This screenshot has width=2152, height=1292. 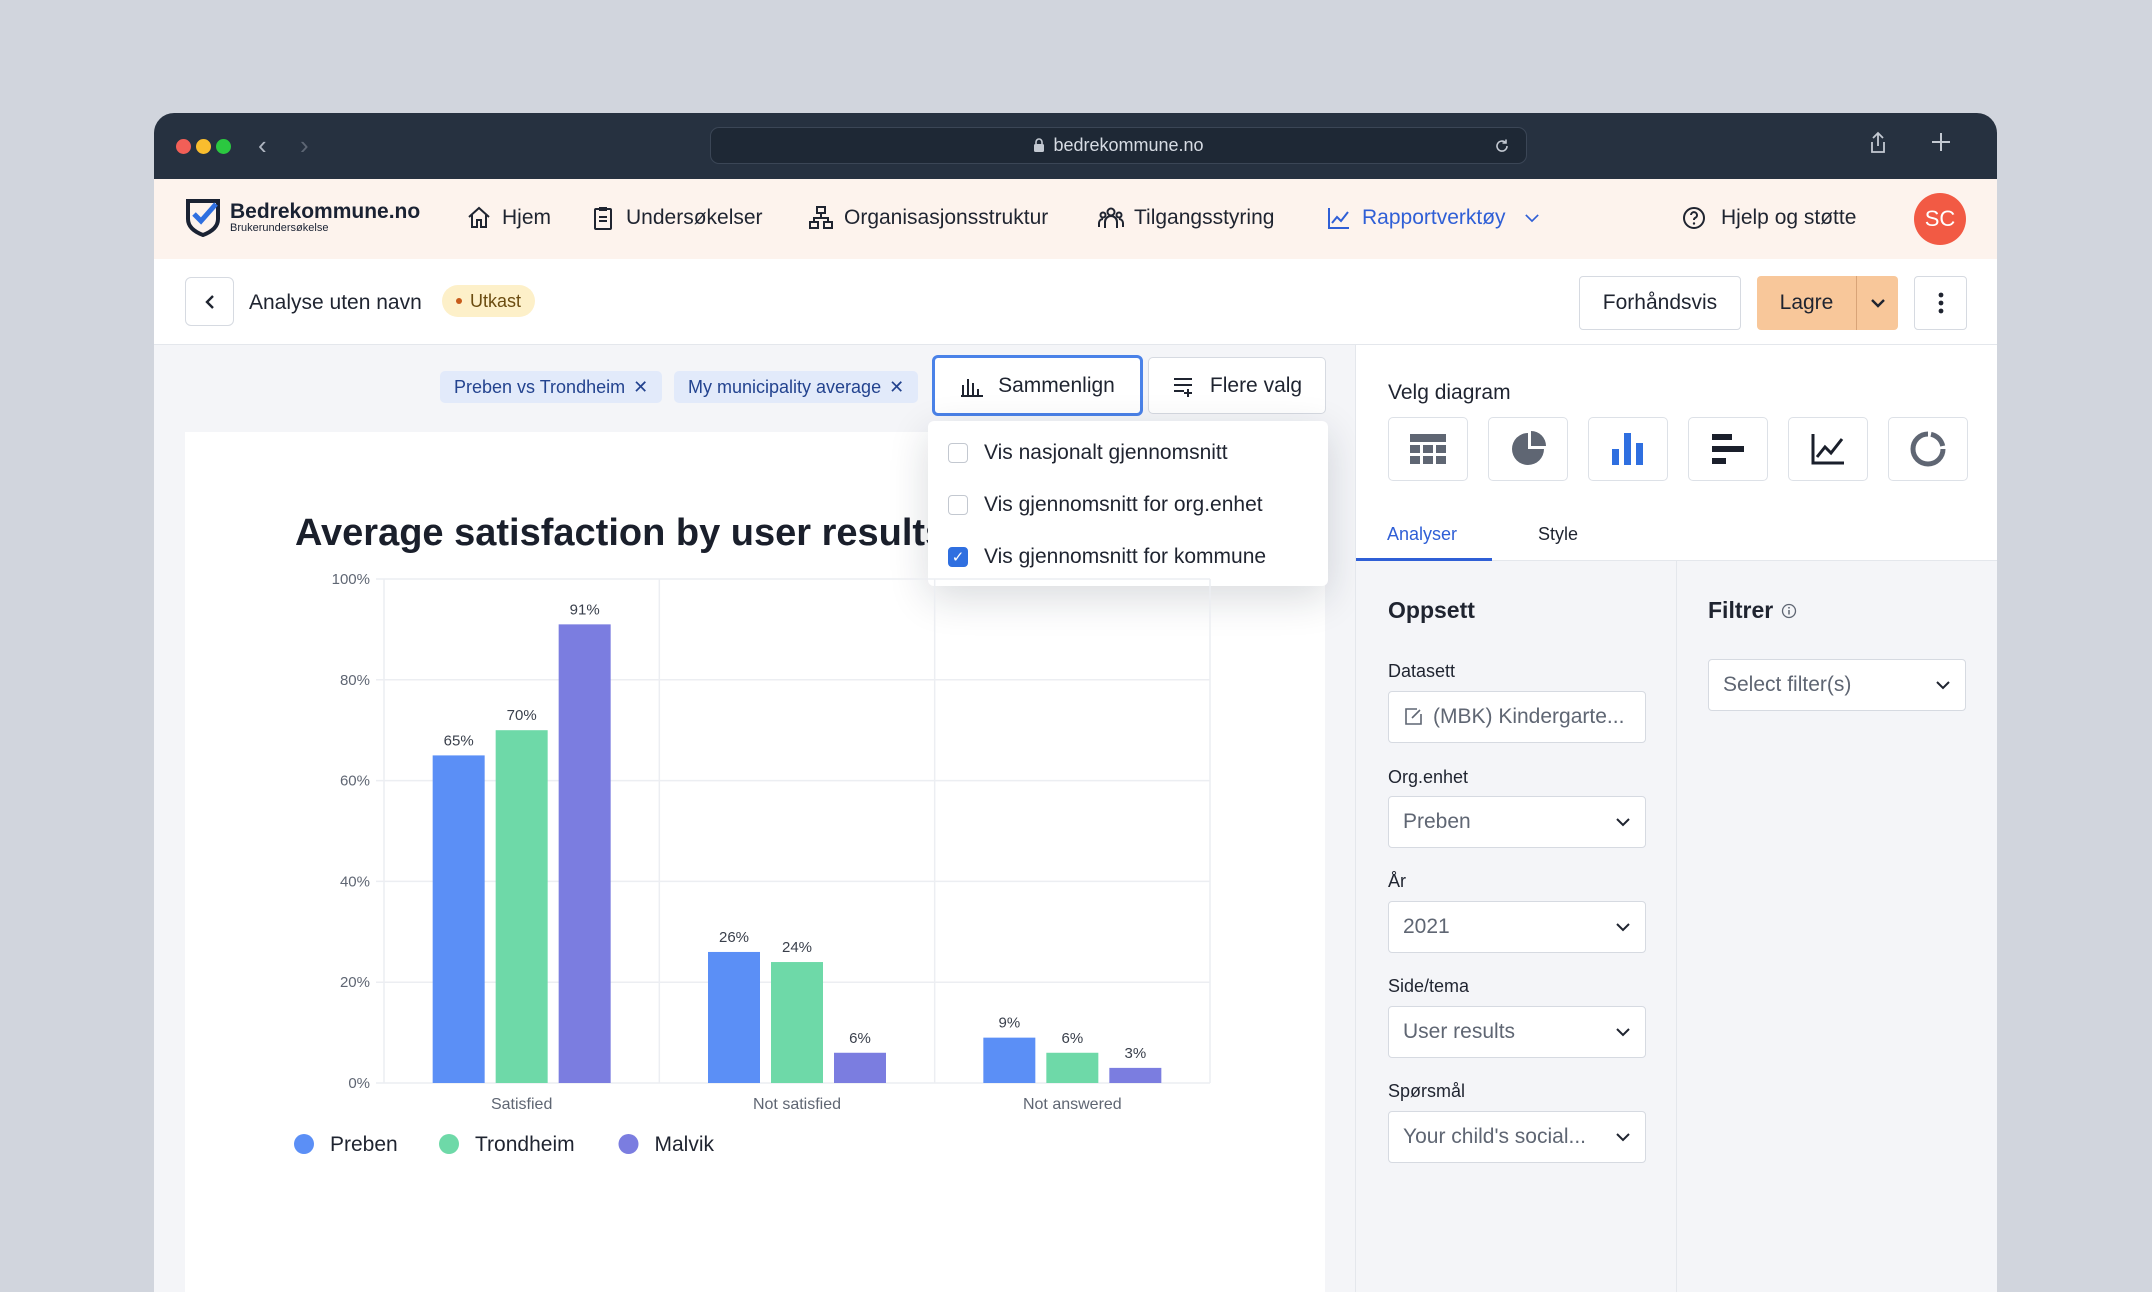 What do you see at coordinates (1107, 557) in the screenshot?
I see `compare-option-municipality: ✓ Vis gjennomsnitt for kommune` at bounding box center [1107, 557].